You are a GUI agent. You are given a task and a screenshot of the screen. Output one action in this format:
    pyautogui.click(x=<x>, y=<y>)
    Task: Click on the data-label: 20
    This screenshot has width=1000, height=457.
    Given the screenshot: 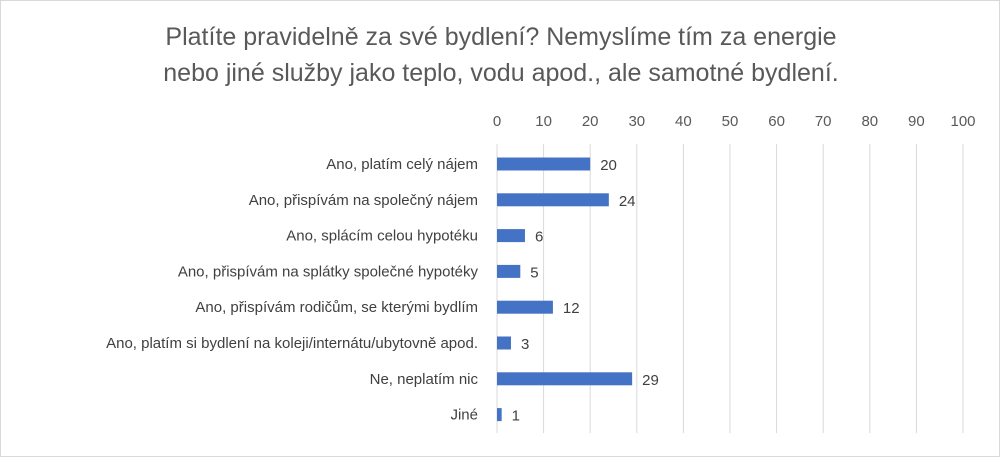 What is the action you would take?
    pyautogui.click(x=608, y=165)
    